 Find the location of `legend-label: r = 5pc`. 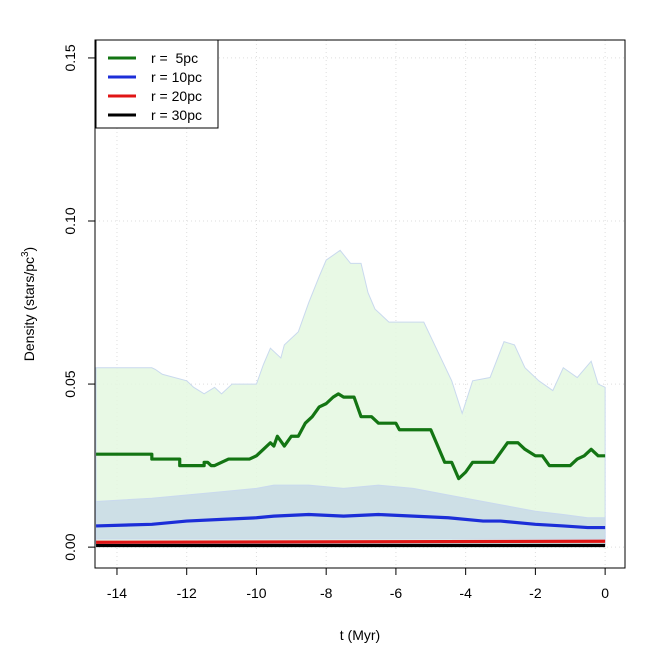

legend-label: r = 5pc is located at coordinates (174, 58).